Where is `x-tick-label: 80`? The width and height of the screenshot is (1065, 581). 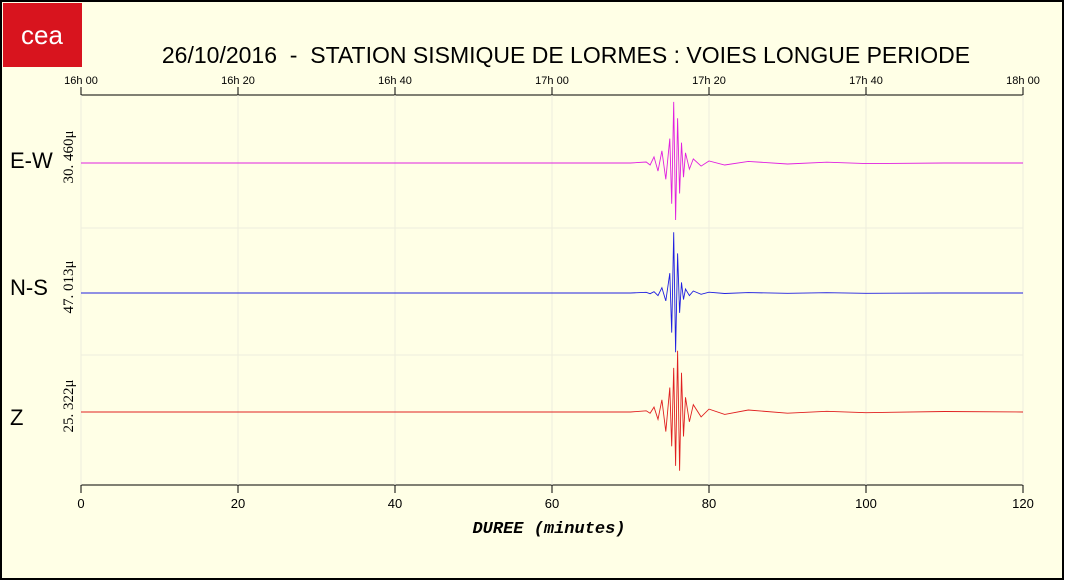
x-tick-label: 80 is located at coordinates (709, 503).